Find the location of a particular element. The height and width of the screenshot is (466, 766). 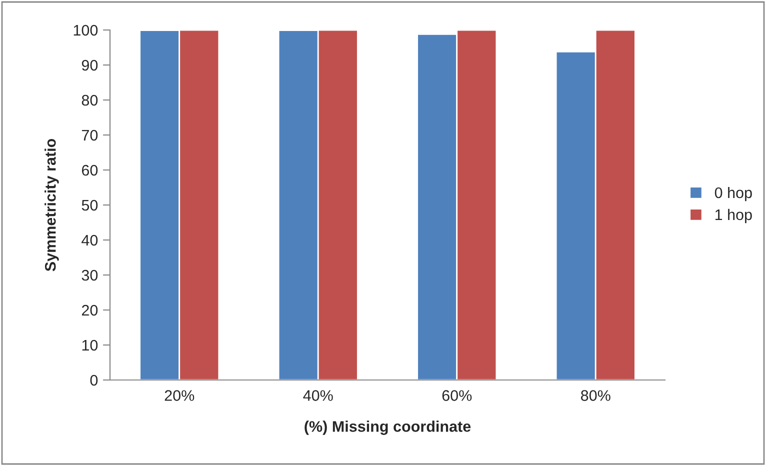

y-axis-title: Symmetricity ratio is located at coordinates (51, 205).